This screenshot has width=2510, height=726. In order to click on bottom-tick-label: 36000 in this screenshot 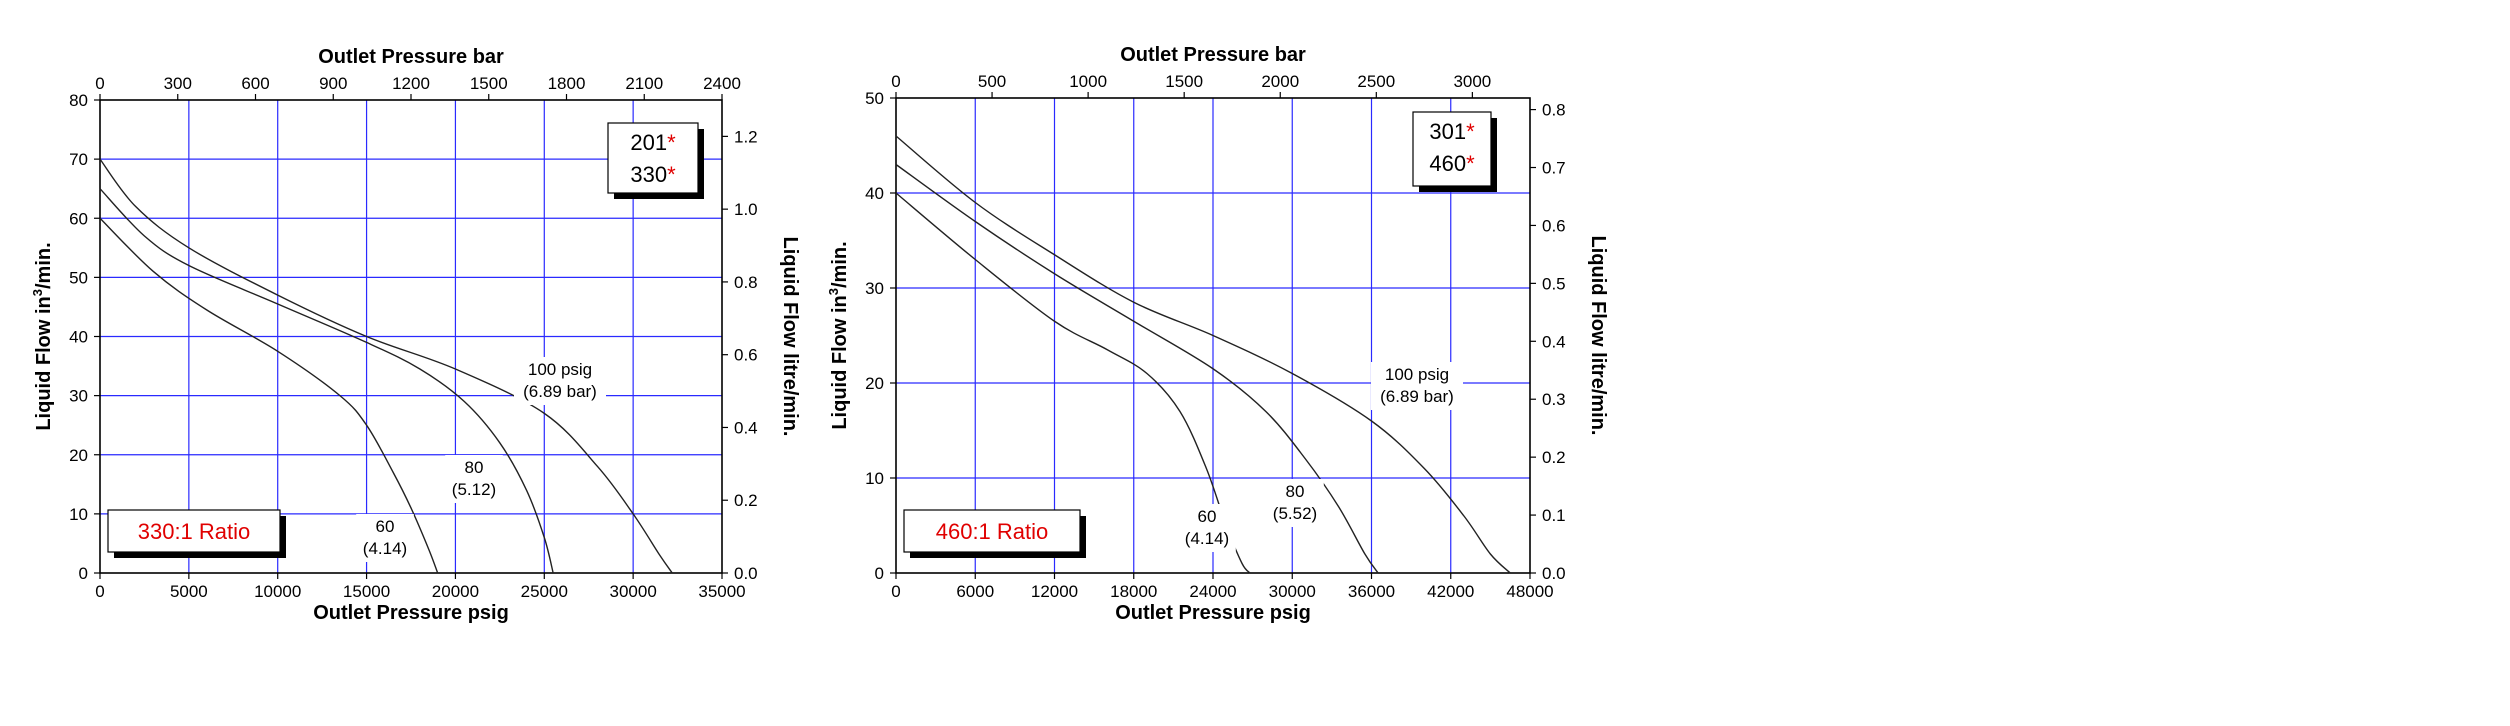, I will do `click(1371, 591)`.